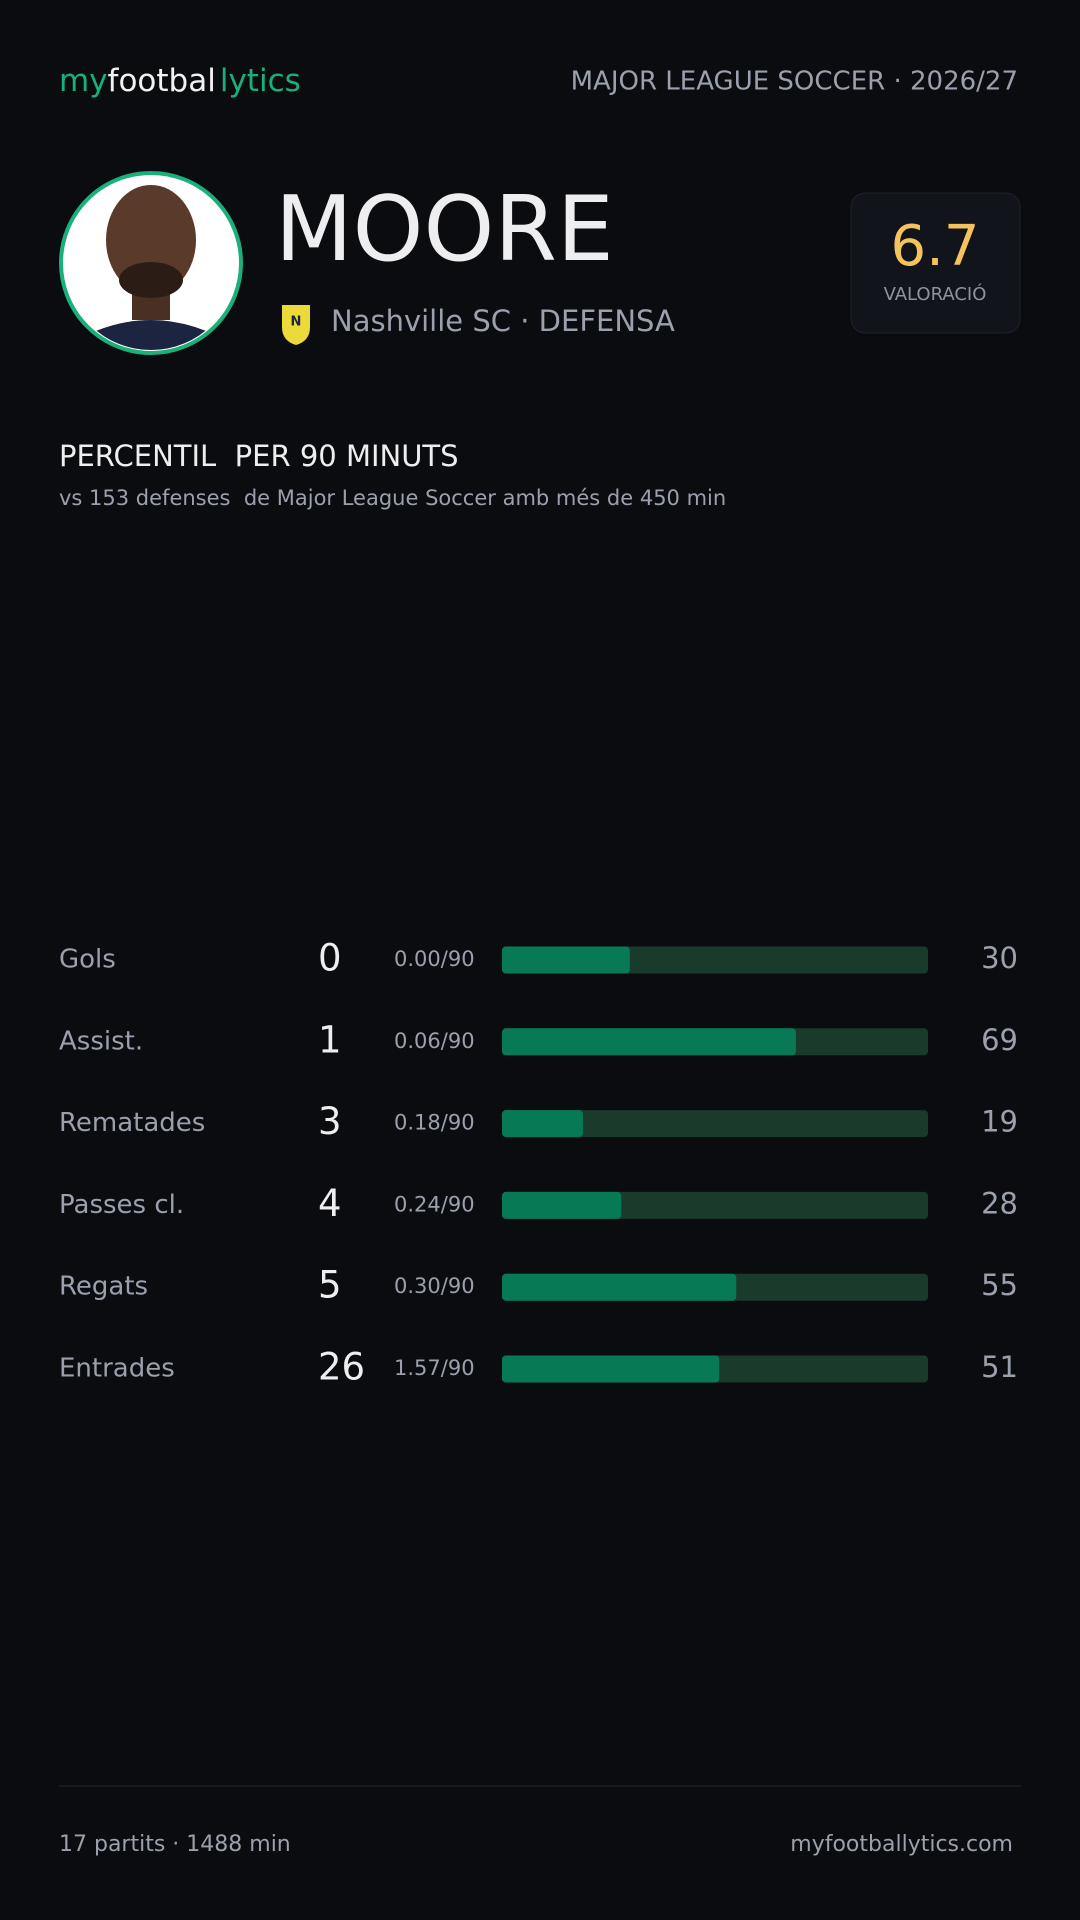 The height and width of the screenshot is (1920, 1080). What do you see at coordinates (103, 1287) in the screenshot?
I see `stat-label: Regats` at bounding box center [103, 1287].